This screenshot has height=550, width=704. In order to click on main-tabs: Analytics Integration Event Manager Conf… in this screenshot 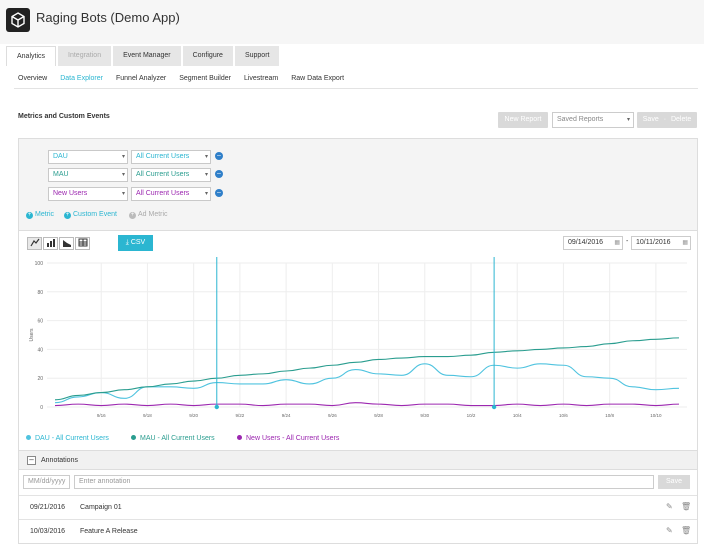, I will do `click(143, 56)`.